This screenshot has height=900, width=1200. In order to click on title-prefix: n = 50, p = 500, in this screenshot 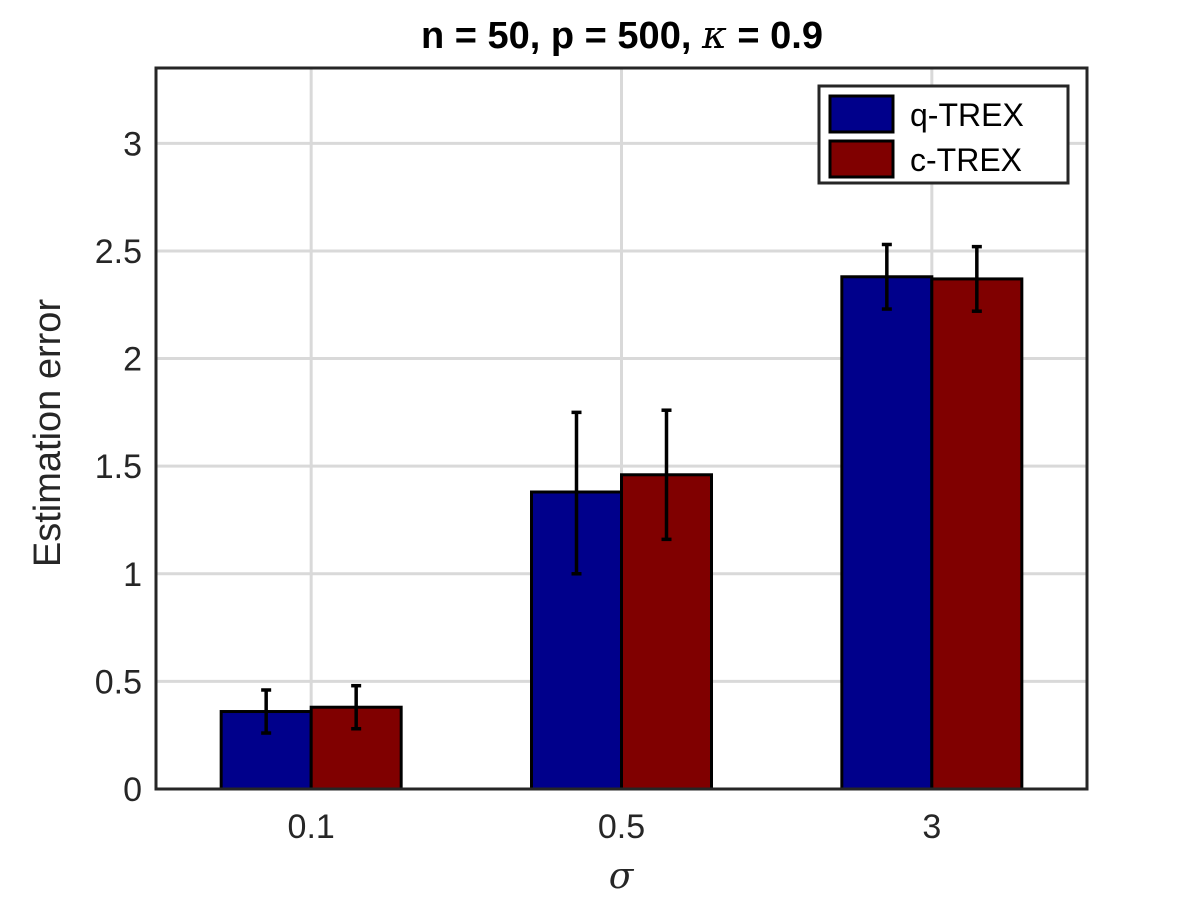, I will do `click(561, 36)`.